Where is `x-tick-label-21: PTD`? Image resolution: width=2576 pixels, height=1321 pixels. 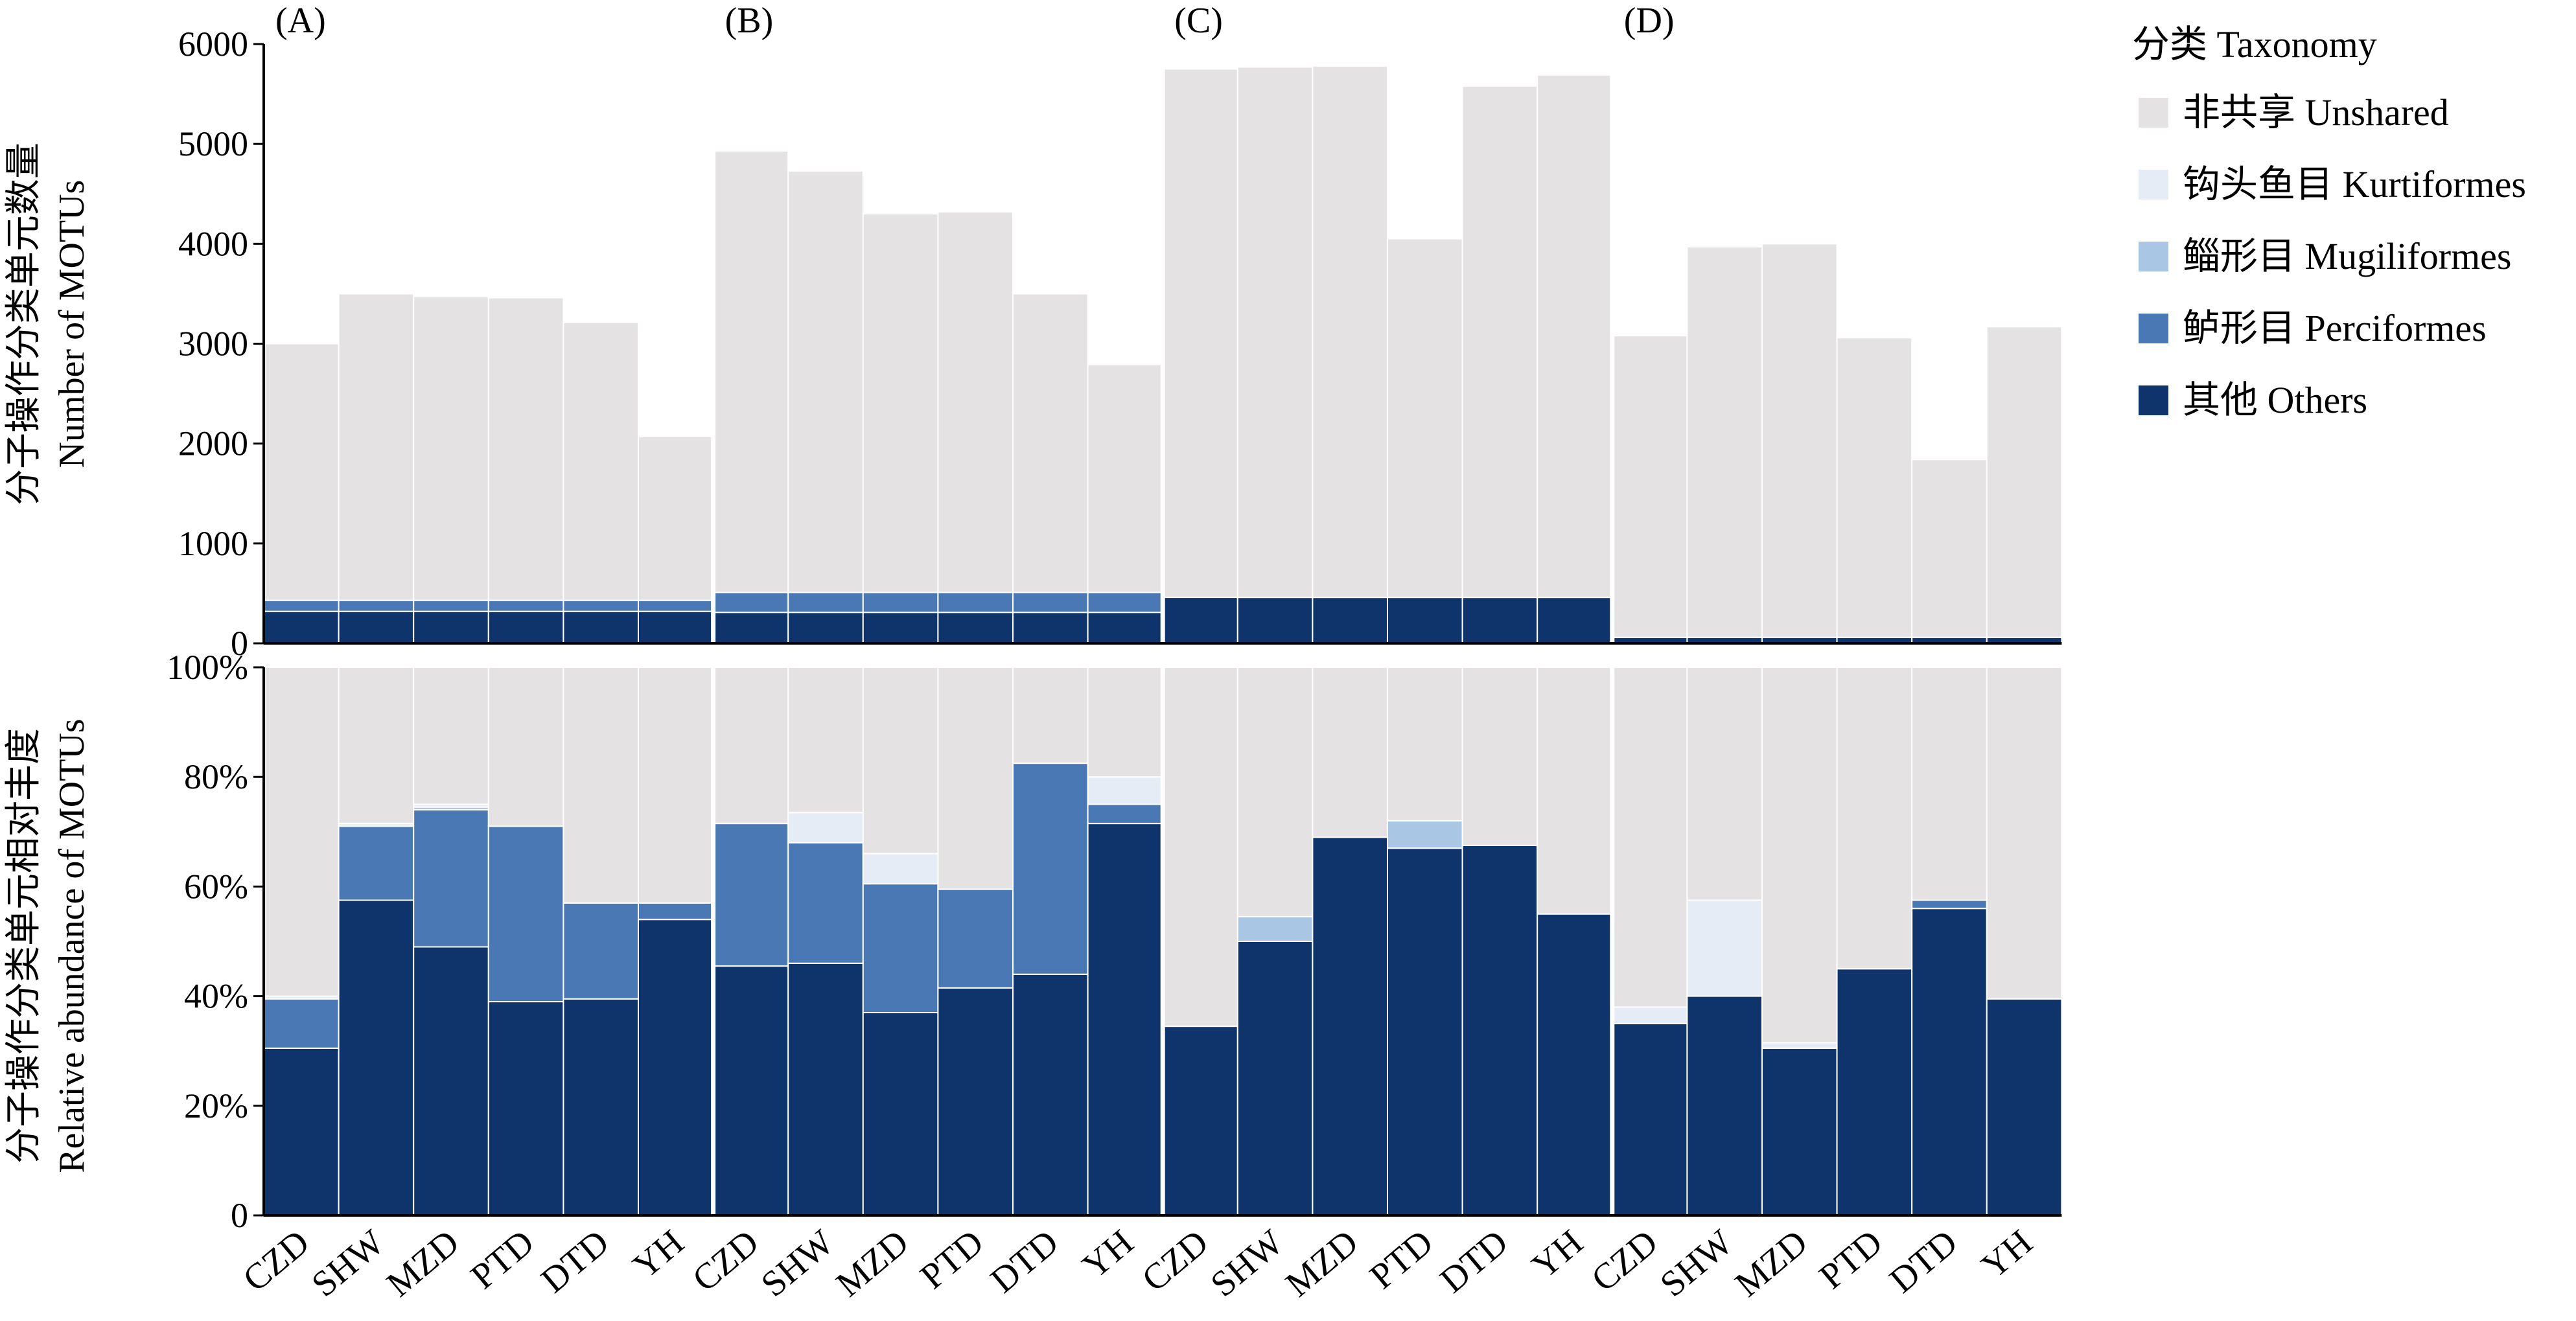
x-tick-label-21: PTD is located at coordinates (1851, 1259).